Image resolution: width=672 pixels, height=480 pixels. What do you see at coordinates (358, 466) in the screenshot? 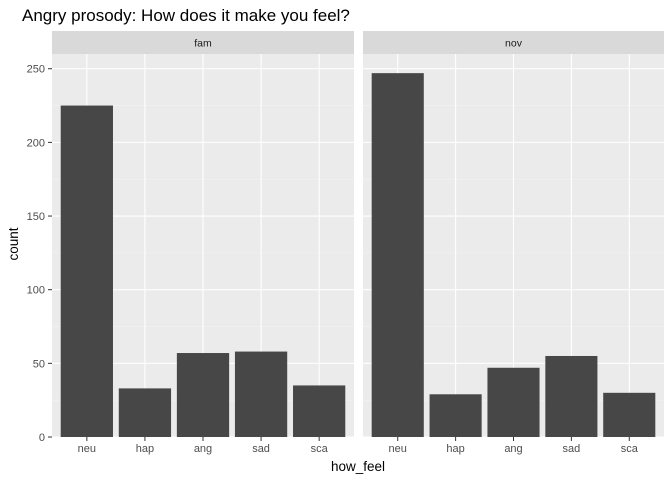
I see `x-axis-title: how_feel` at bounding box center [358, 466].